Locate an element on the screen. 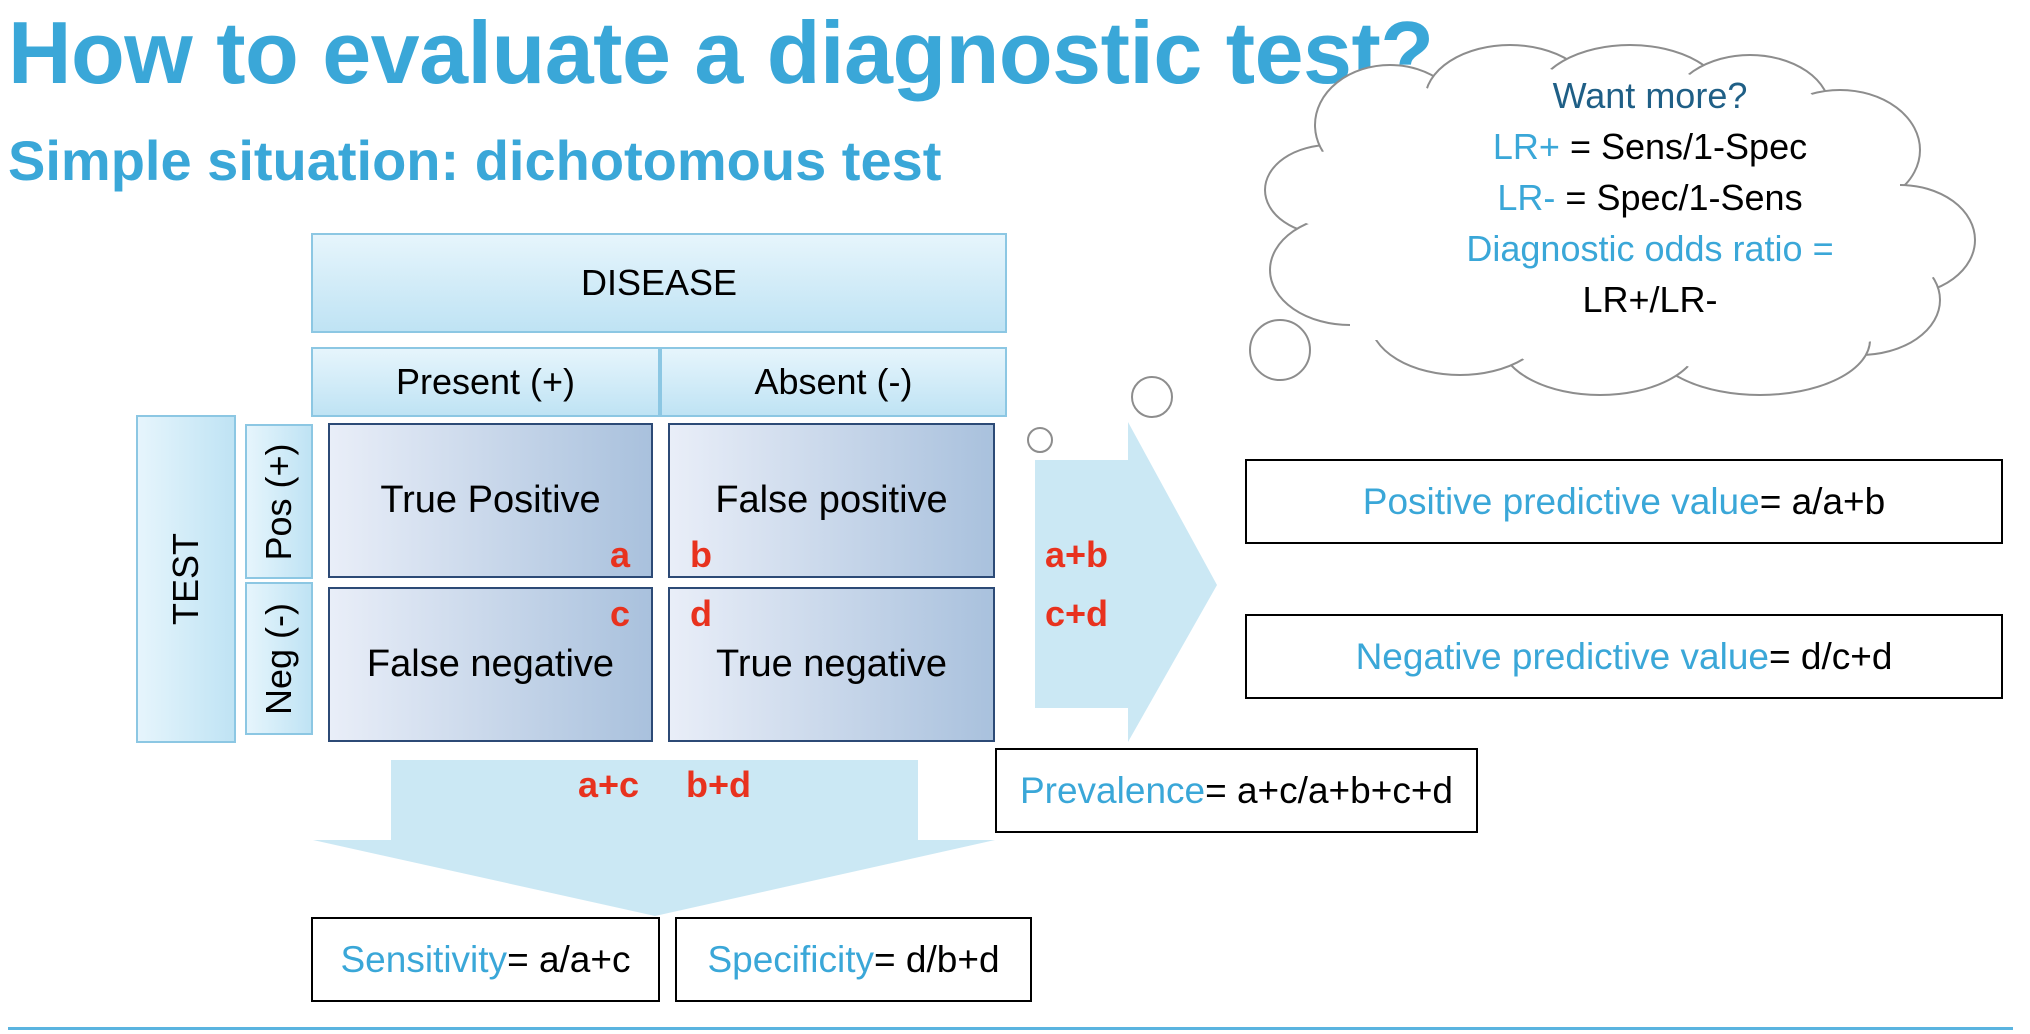 This screenshot has width=2030, height=1034. page-title: How to evaluate a diagnostic test? is located at coordinates (721, 52).